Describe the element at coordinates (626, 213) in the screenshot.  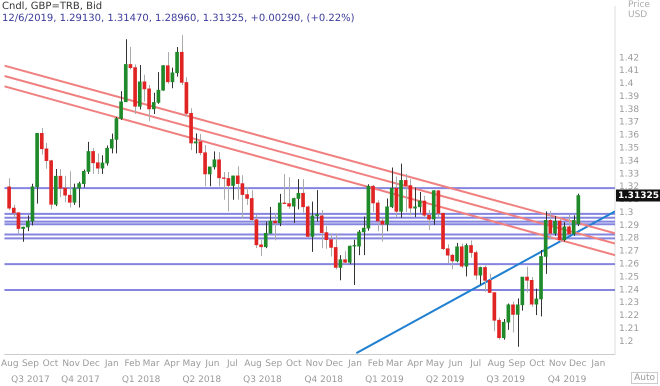
I see `y-tick-label: 1.3` at that location.